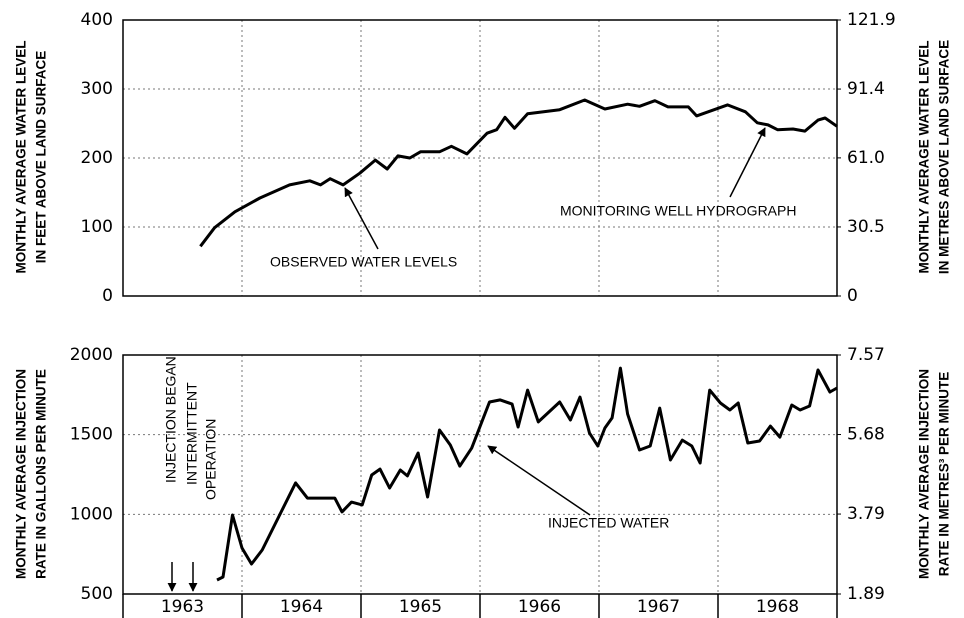 This screenshot has height=618, width=964. Describe the element at coordinates (97, 89) in the screenshot. I see `y-tick-label: 300` at that location.